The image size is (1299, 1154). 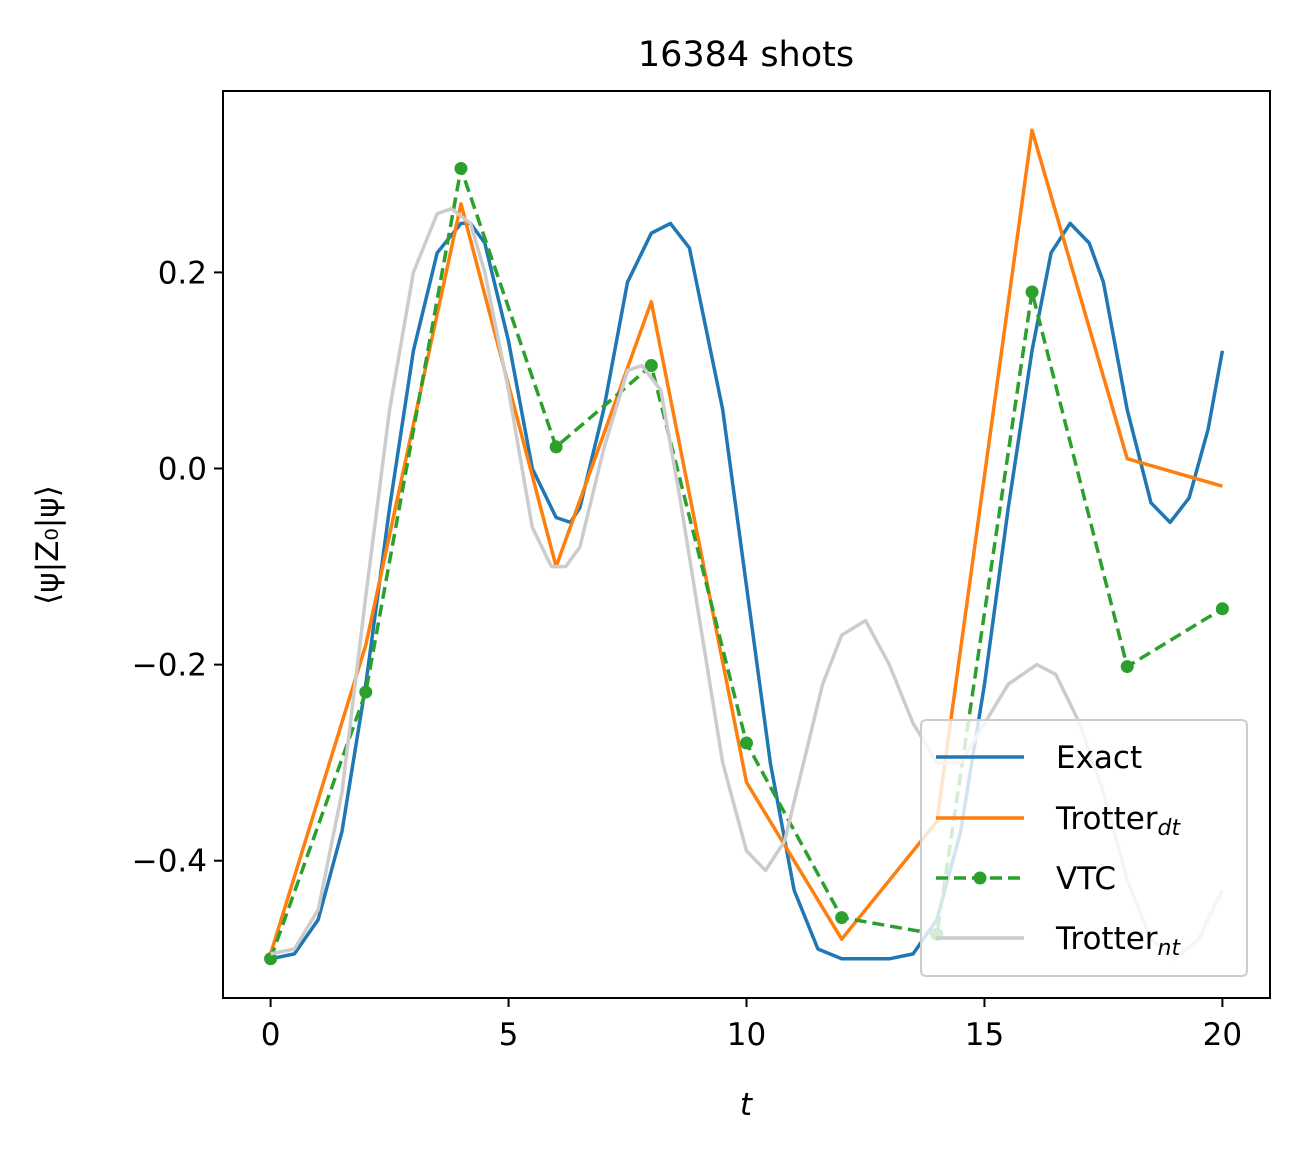 I want to click on y-tick-label: −0.2, so click(x=169, y=666).